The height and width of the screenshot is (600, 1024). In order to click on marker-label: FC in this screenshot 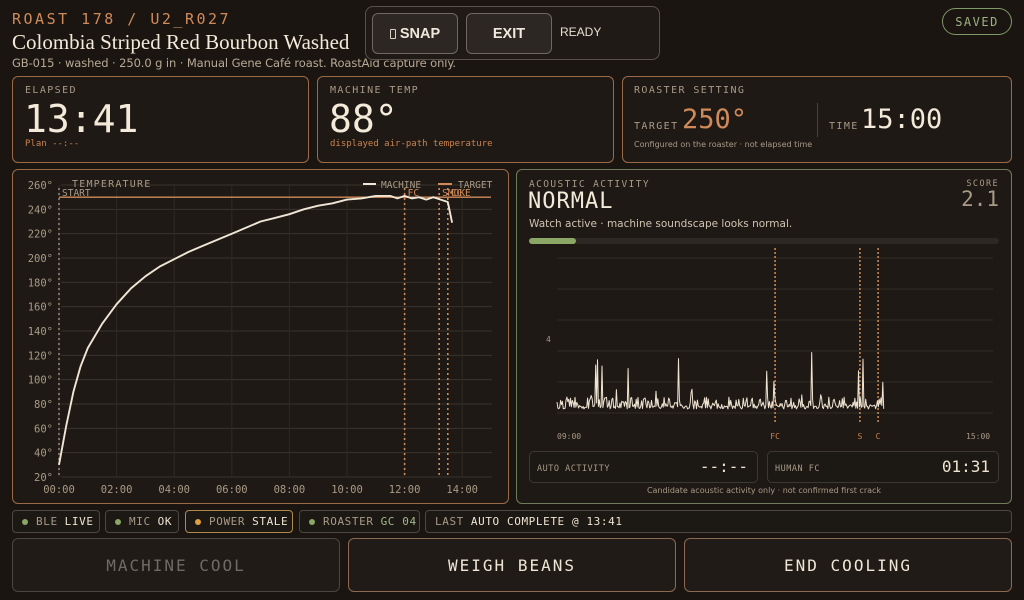, I will do `click(413, 193)`.